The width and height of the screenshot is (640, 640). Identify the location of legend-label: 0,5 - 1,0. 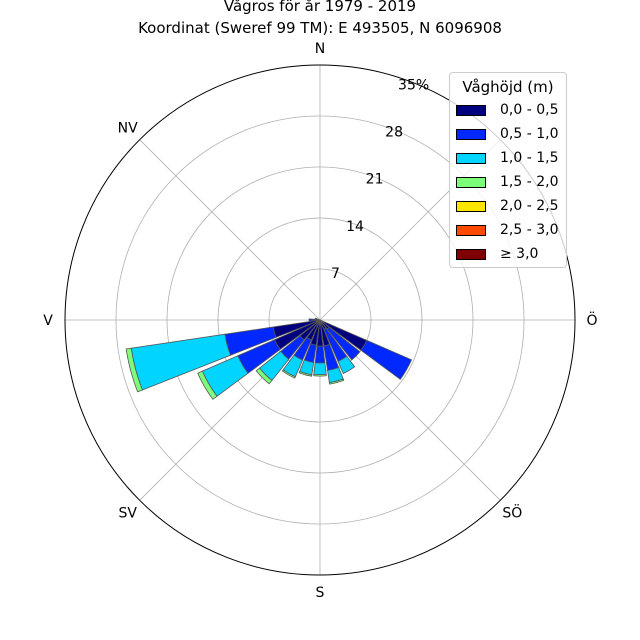
(529, 134).